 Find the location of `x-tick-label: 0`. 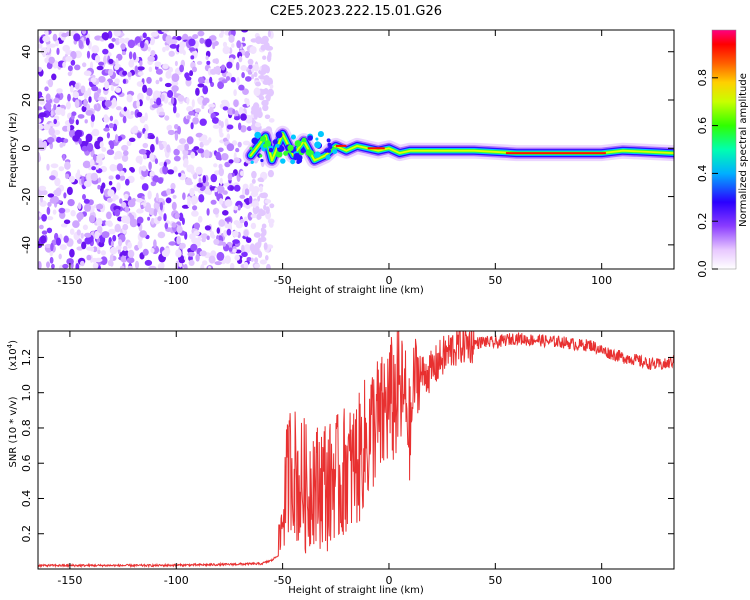

x-tick-label: 0 is located at coordinates (388, 280).